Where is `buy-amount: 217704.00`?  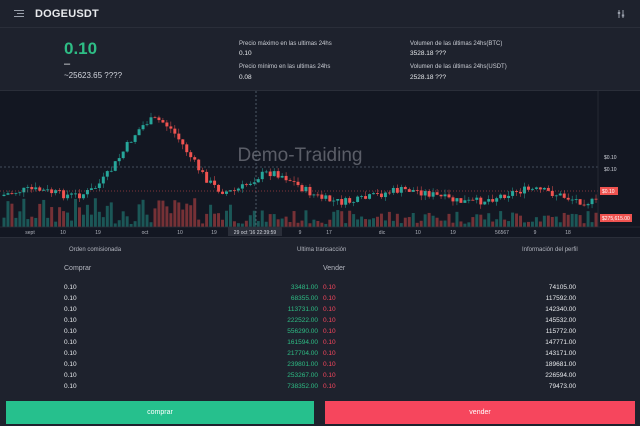
buy-amount: 217704.00 is located at coordinates (302, 353).